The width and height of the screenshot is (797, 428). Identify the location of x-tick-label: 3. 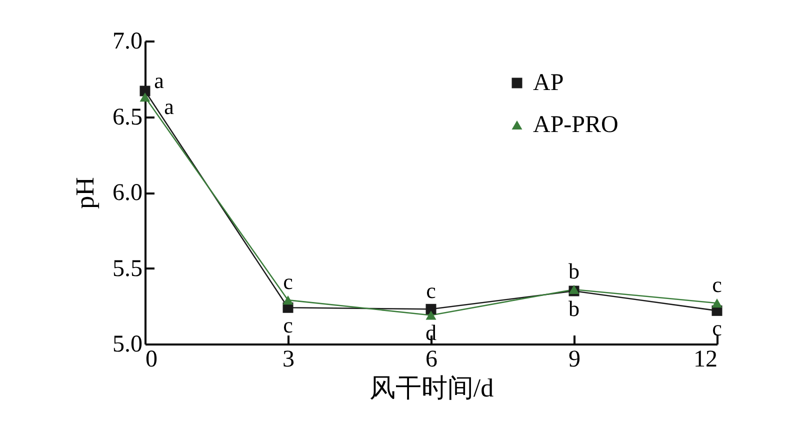
(288, 359).